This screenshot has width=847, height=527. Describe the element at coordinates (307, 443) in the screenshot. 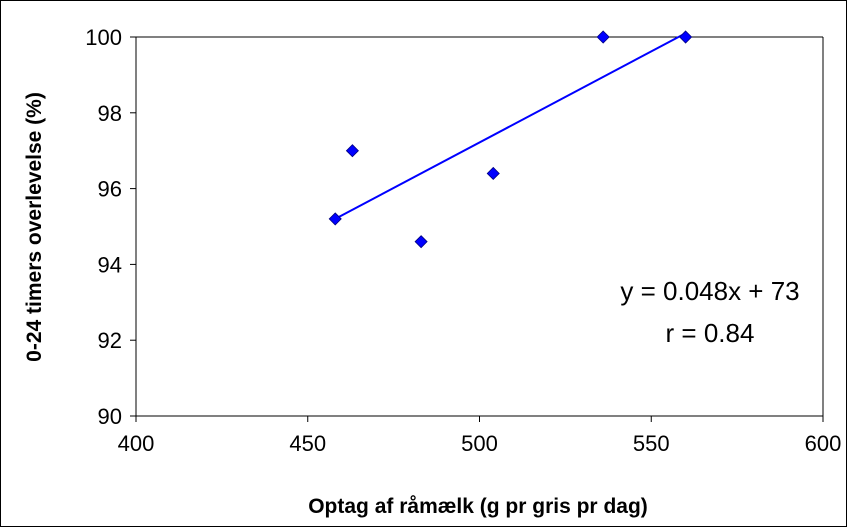

I see `x-tick-label: 450` at that location.